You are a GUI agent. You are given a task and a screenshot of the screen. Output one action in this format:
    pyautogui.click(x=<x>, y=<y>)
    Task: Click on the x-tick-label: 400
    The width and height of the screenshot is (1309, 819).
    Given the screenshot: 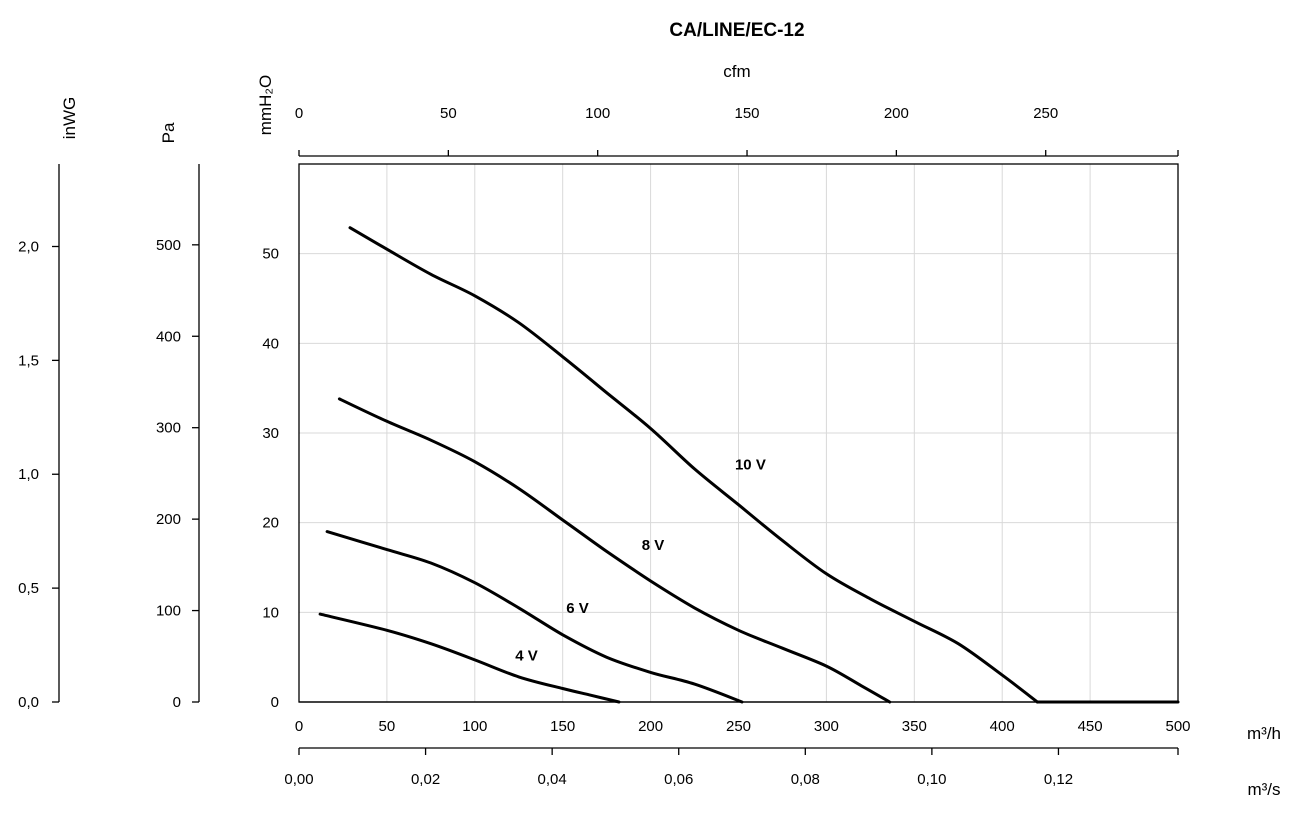 What is the action you would take?
    pyautogui.click(x=1002, y=726)
    